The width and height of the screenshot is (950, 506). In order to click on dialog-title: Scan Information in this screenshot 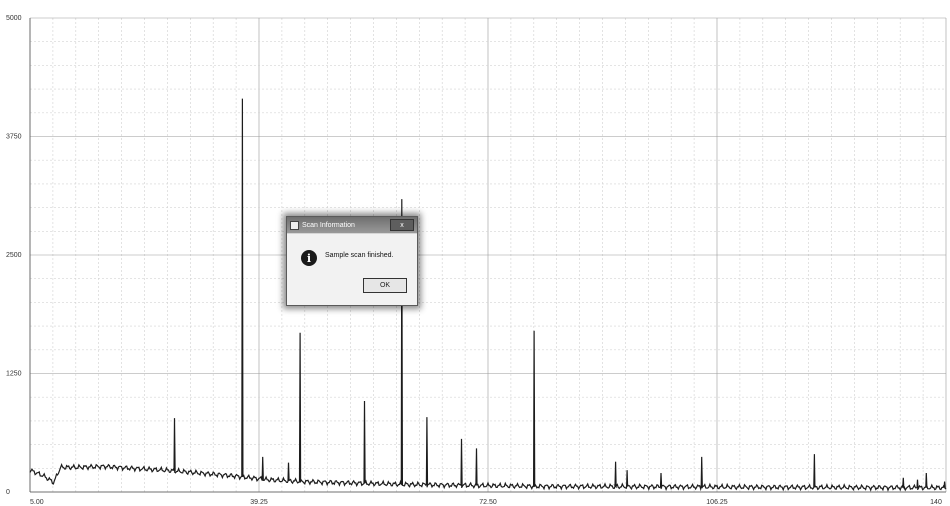, I will do `click(328, 225)`.